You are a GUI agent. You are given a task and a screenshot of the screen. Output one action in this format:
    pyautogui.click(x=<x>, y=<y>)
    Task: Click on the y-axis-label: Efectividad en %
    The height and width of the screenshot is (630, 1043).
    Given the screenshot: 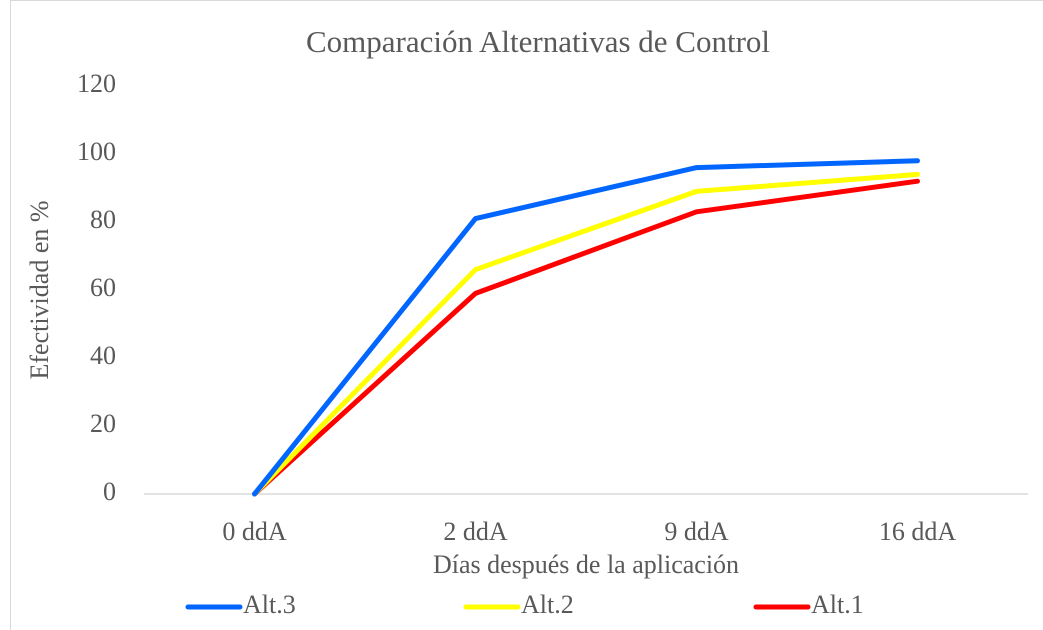 What is the action you would take?
    pyautogui.click(x=39, y=289)
    